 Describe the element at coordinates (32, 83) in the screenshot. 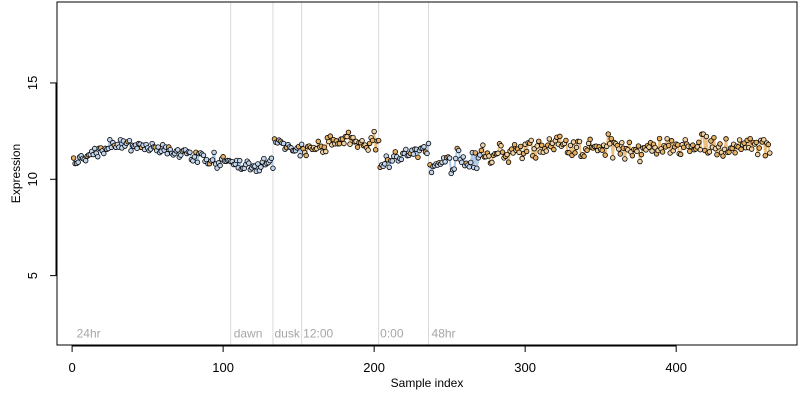

I see `y-tick-label: 15` at that location.